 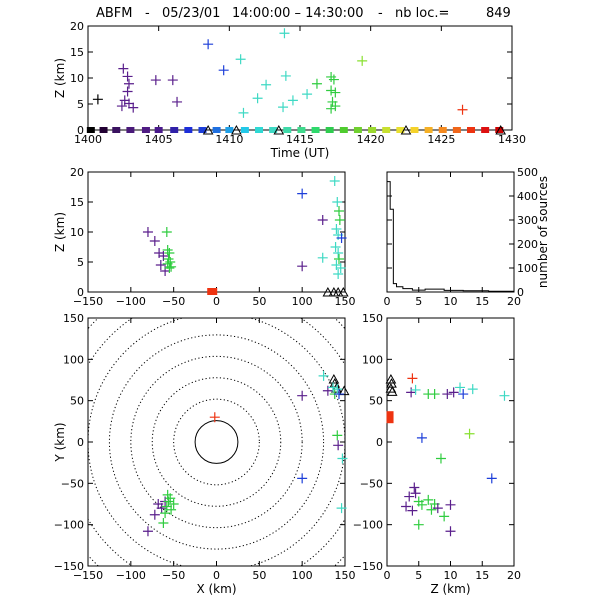 What do you see at coordinates (229, 139) in the screenshot?
I see `x-tick-label: 1410` at bounding box center [229, 139].